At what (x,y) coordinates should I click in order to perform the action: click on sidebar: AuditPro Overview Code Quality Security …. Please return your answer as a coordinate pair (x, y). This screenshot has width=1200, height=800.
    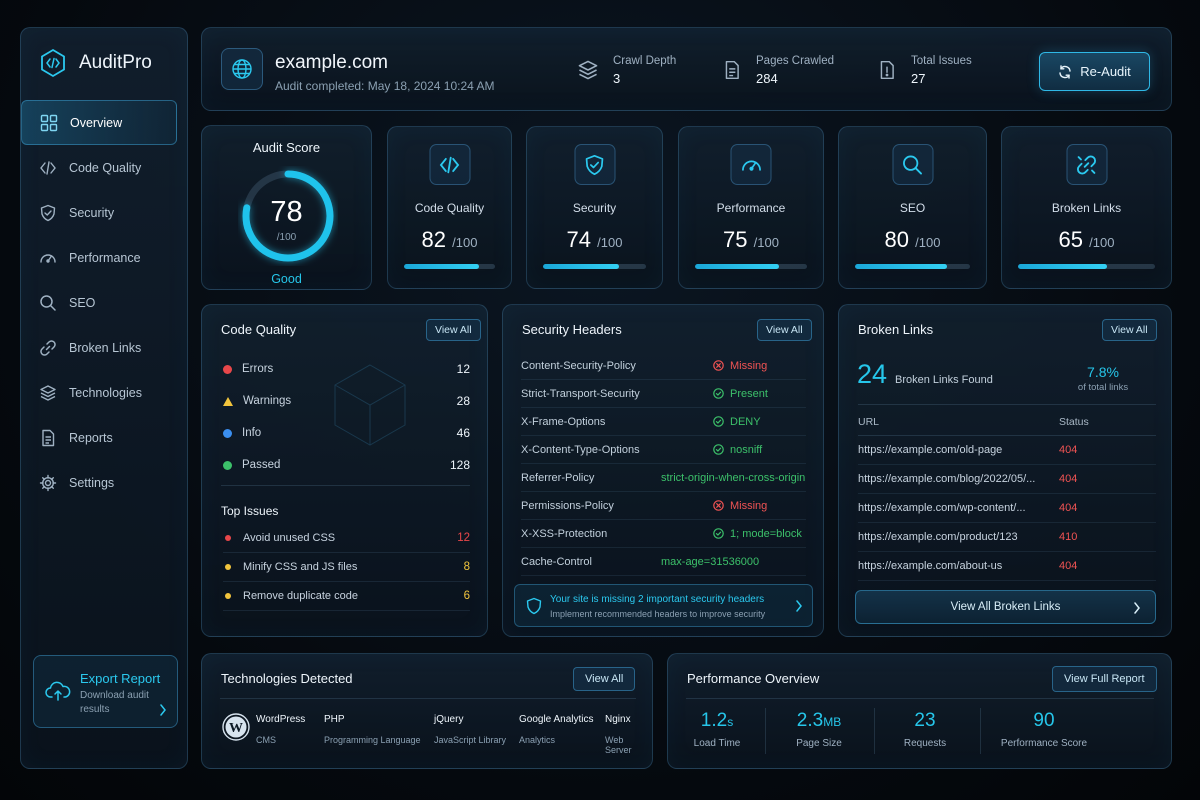
    Looking at the image, I should click on (104, 398).